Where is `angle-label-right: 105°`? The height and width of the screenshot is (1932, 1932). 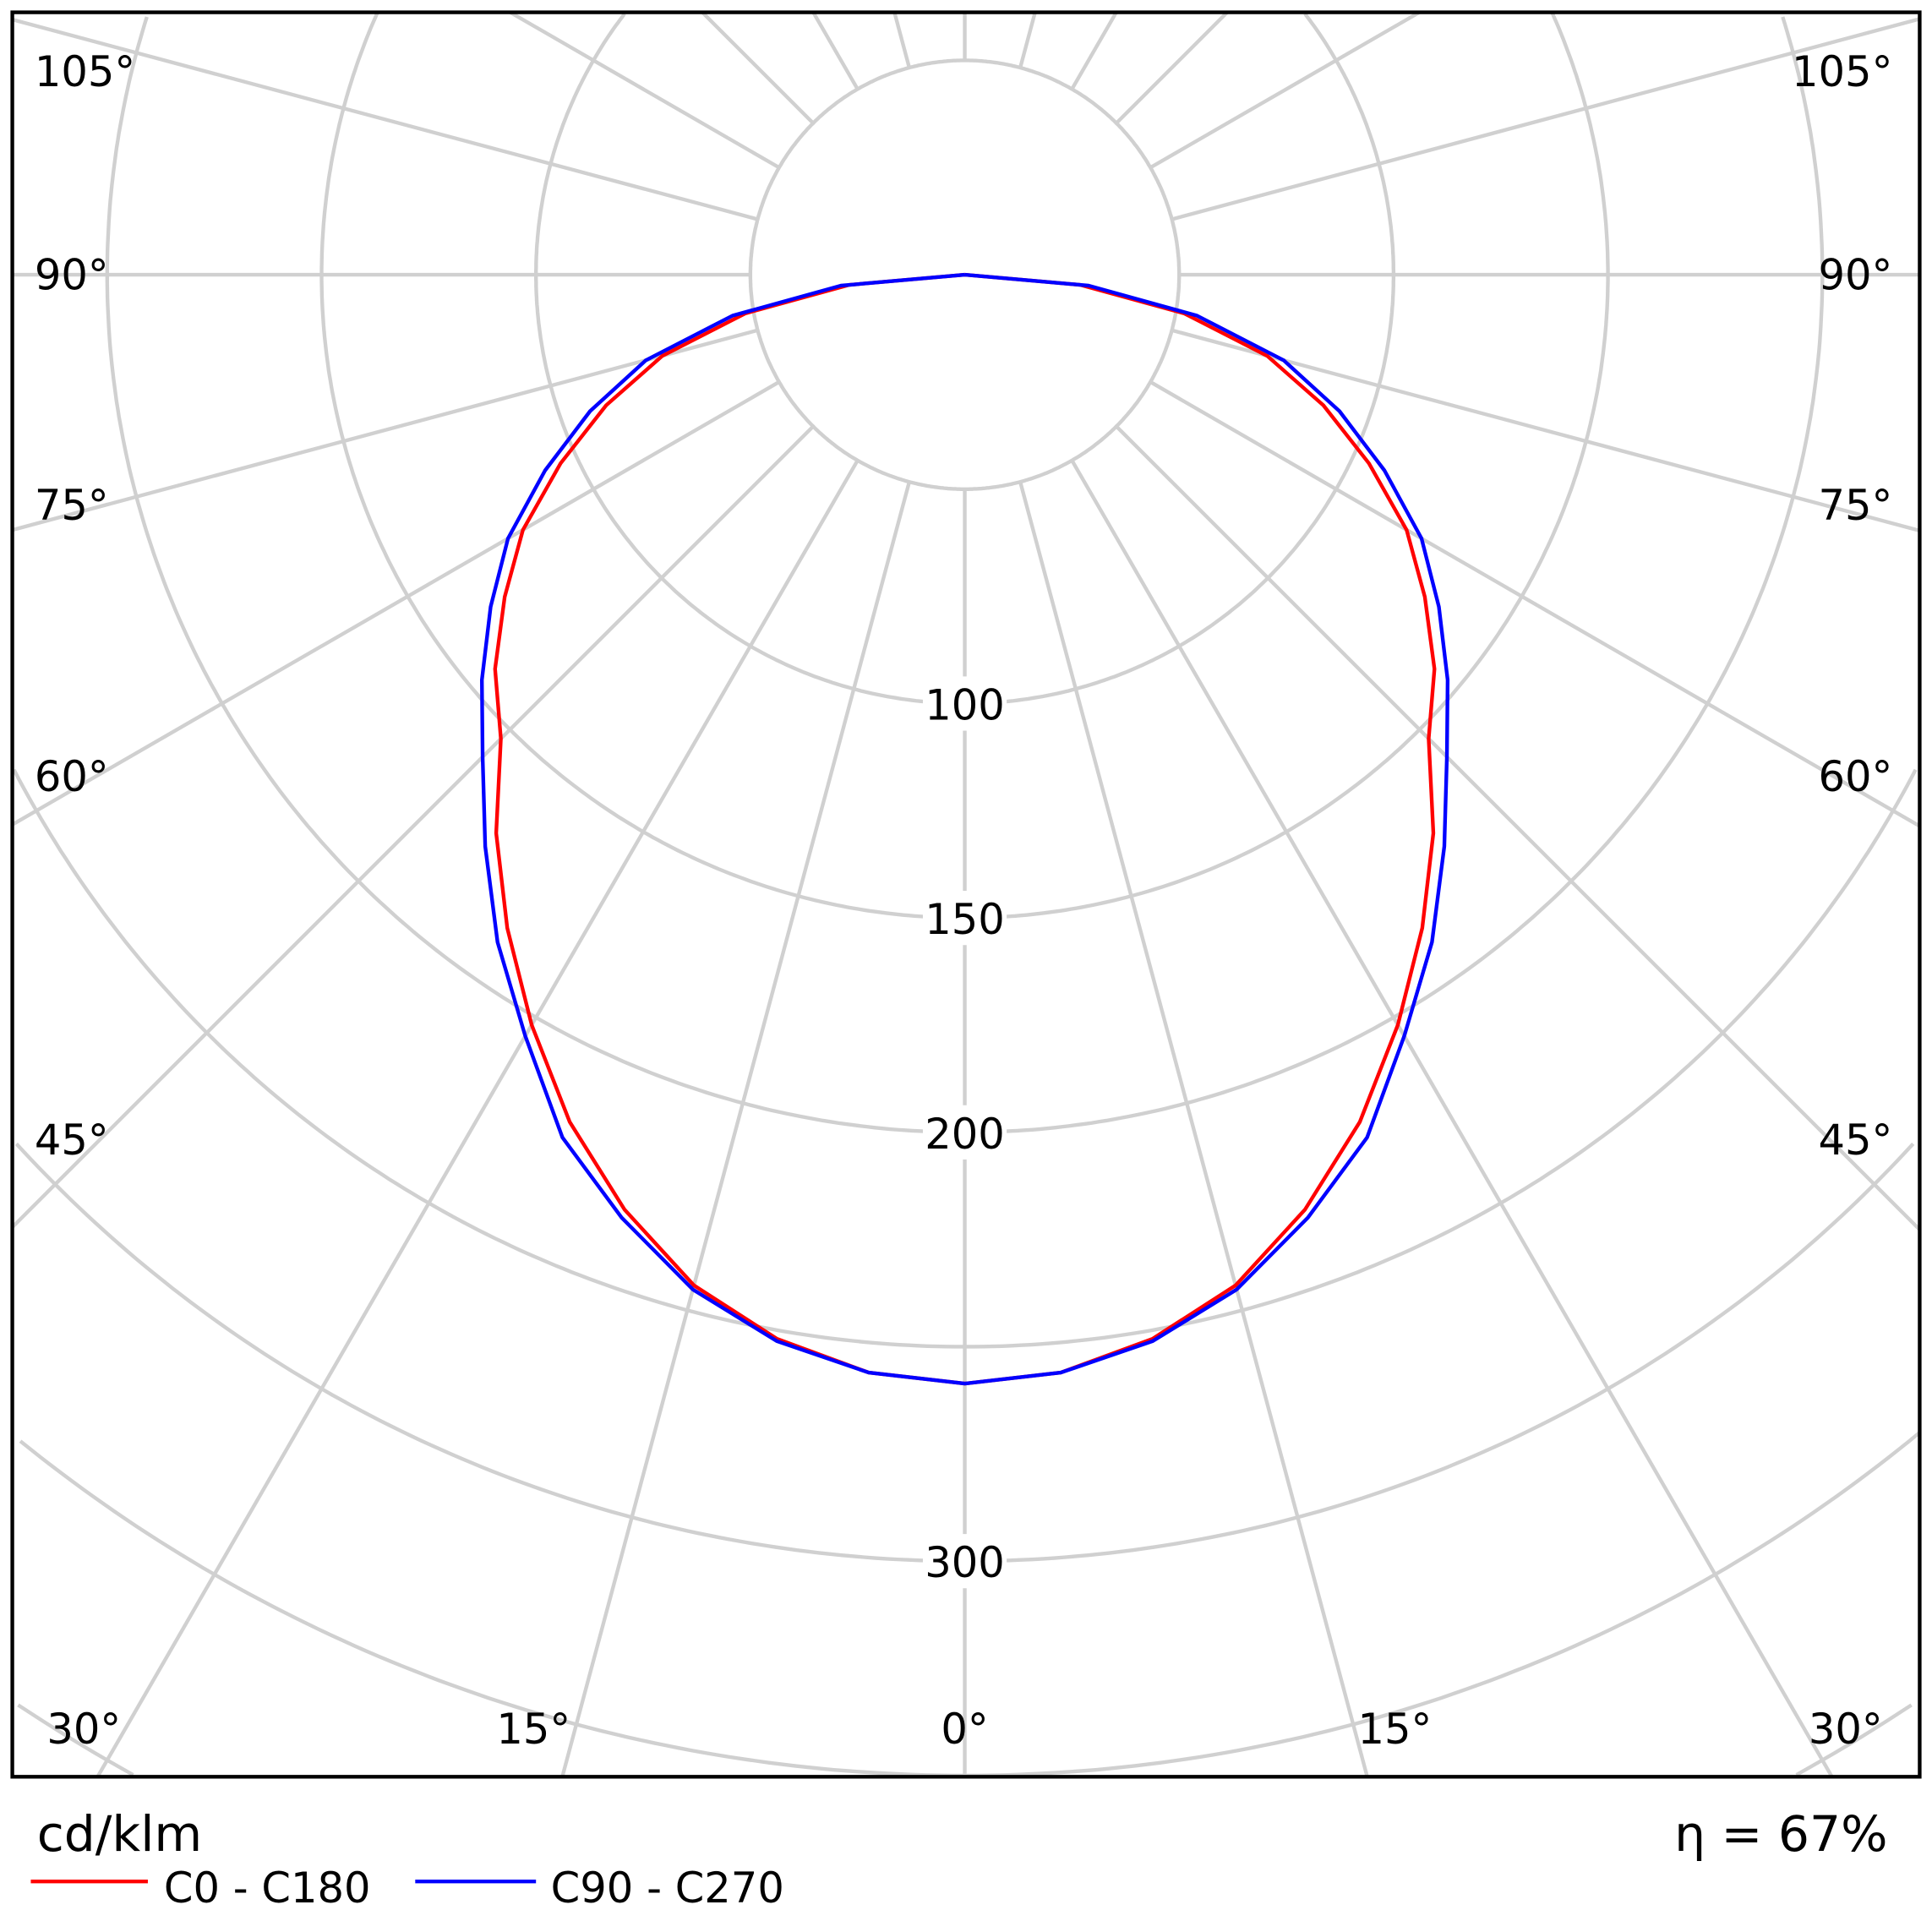 angle-label-right: 105° is located at coordinates (1842, 71).